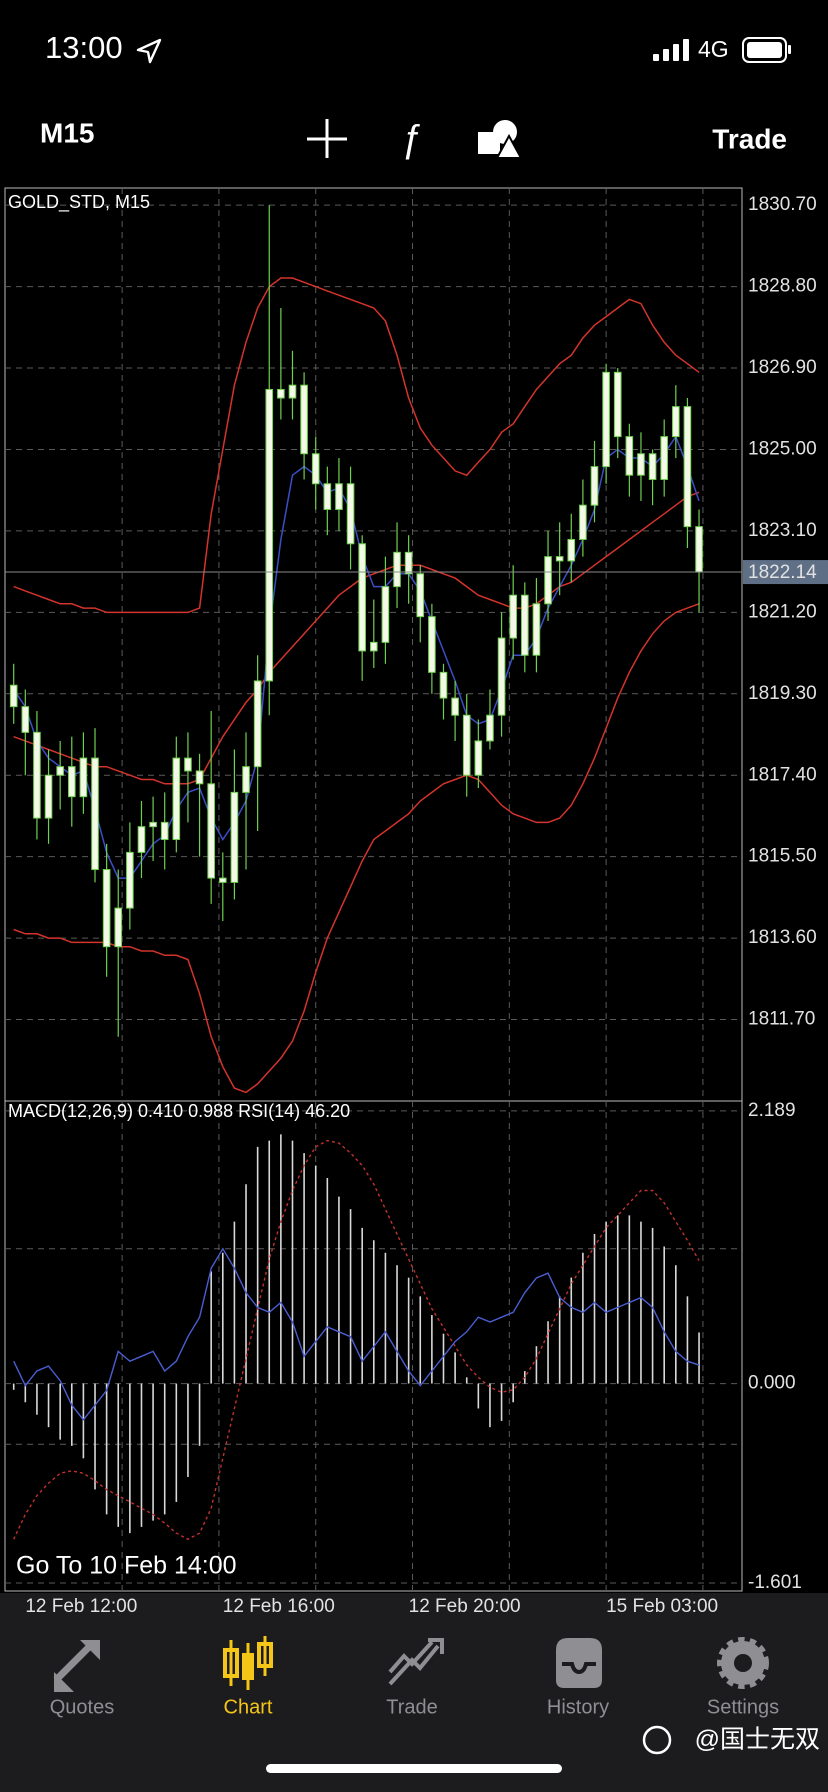  Describe the element at coordinates (782, 448) in the screenshot. I see `y-tick-label: 1825.00` at that location.